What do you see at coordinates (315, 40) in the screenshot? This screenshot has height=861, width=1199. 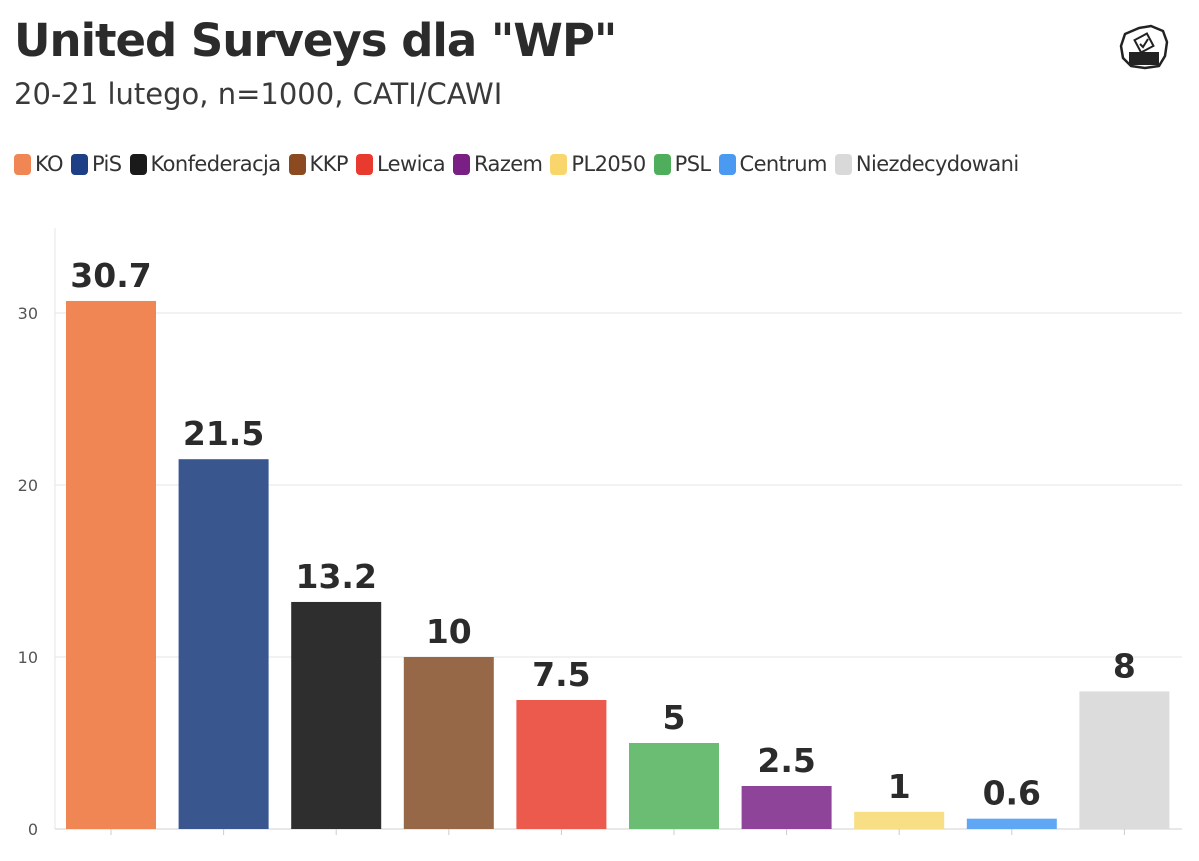 I see `chart-title: United Surveys dla "WP"` at bounding box center [315, 40].